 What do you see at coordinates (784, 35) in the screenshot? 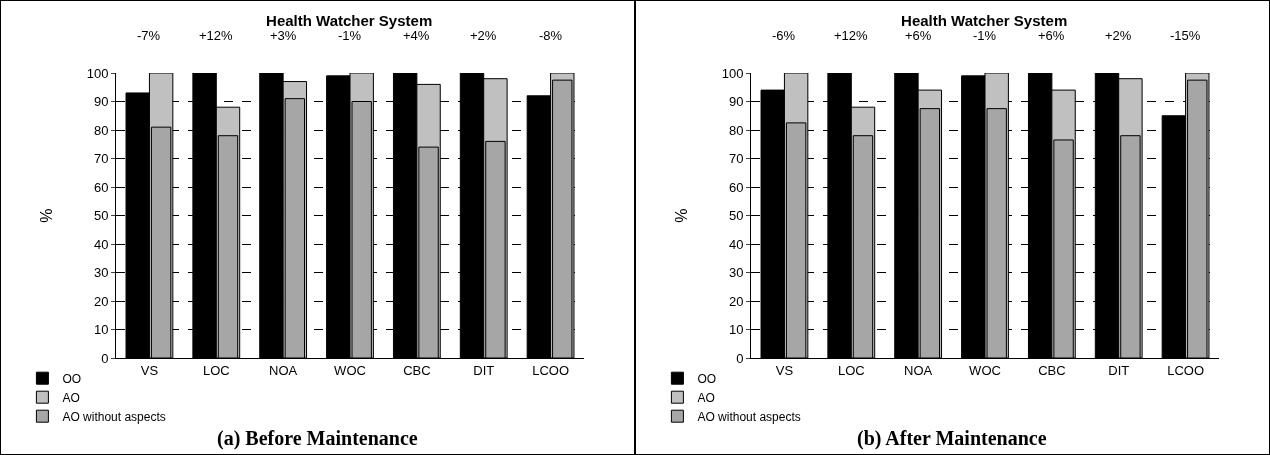
I see `text: -6%` at bounding box center [784, 35].